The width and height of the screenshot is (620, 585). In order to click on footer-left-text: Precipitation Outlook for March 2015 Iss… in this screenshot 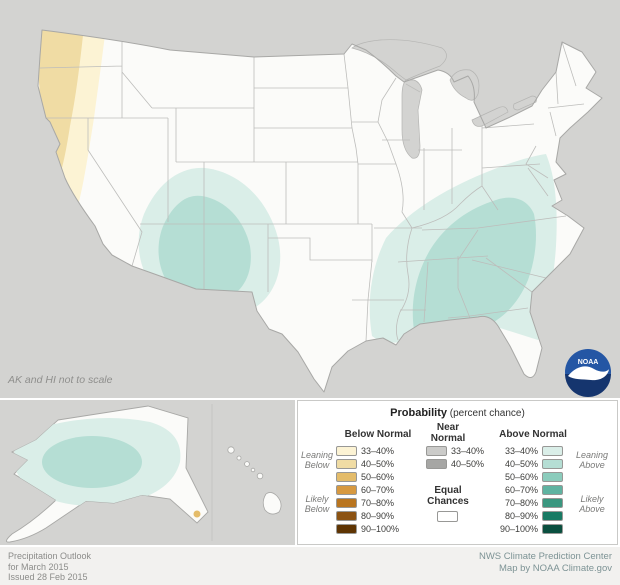, I will do `click(50, 566)`.